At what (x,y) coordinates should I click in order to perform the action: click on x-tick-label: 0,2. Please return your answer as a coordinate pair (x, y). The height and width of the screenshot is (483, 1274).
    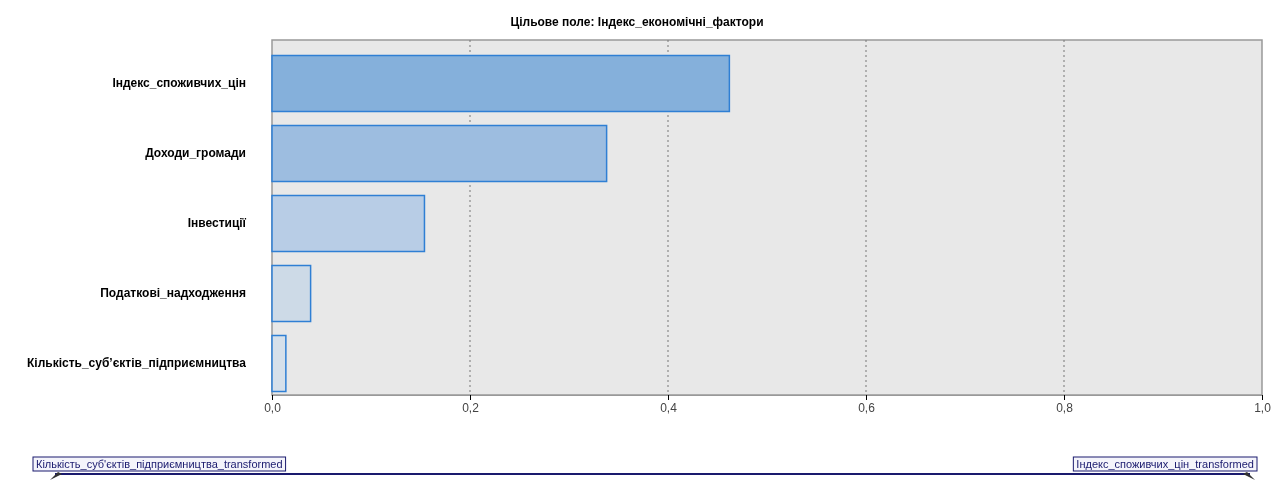
    Looking at the image, I should click on (471, 407).